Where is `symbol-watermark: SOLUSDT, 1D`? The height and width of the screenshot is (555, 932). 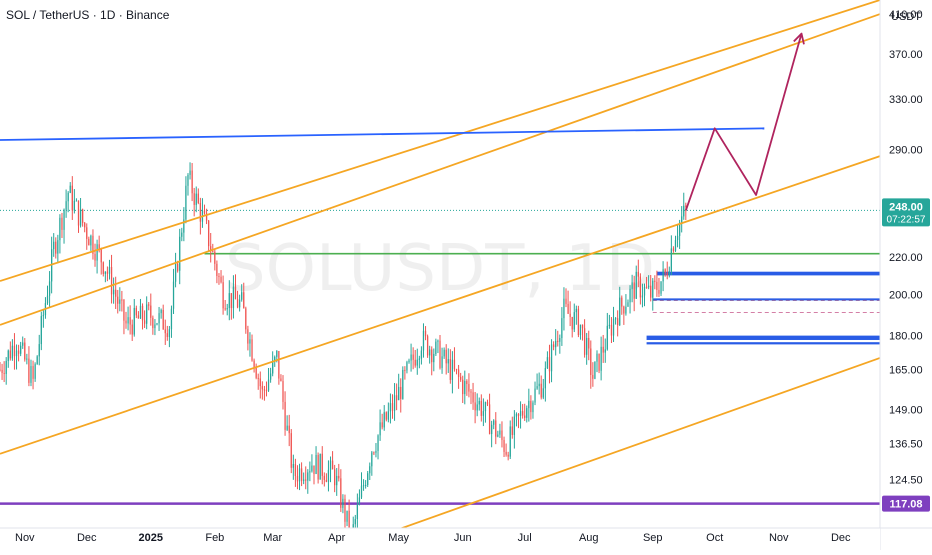 symbol-watermark: SOLUSDT, 1D is located at coordinates (440, 269).